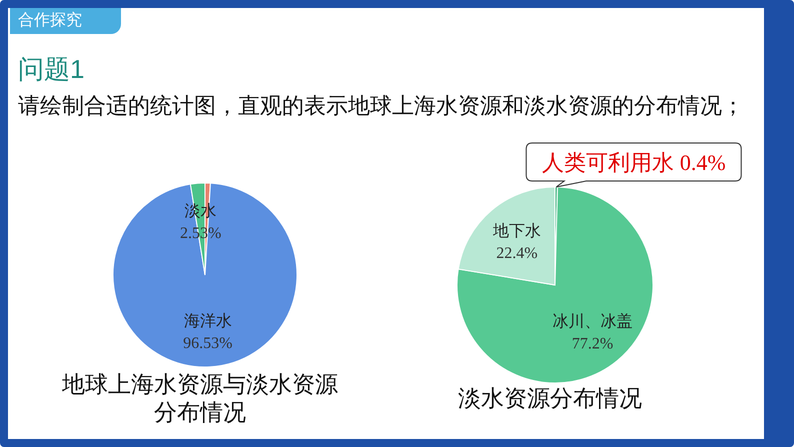 This screenshot has height=447, width=794. Describe the element at coordinates (550, 398) in the screenshot. I see `text: 淡水资源分布情况` at that location.